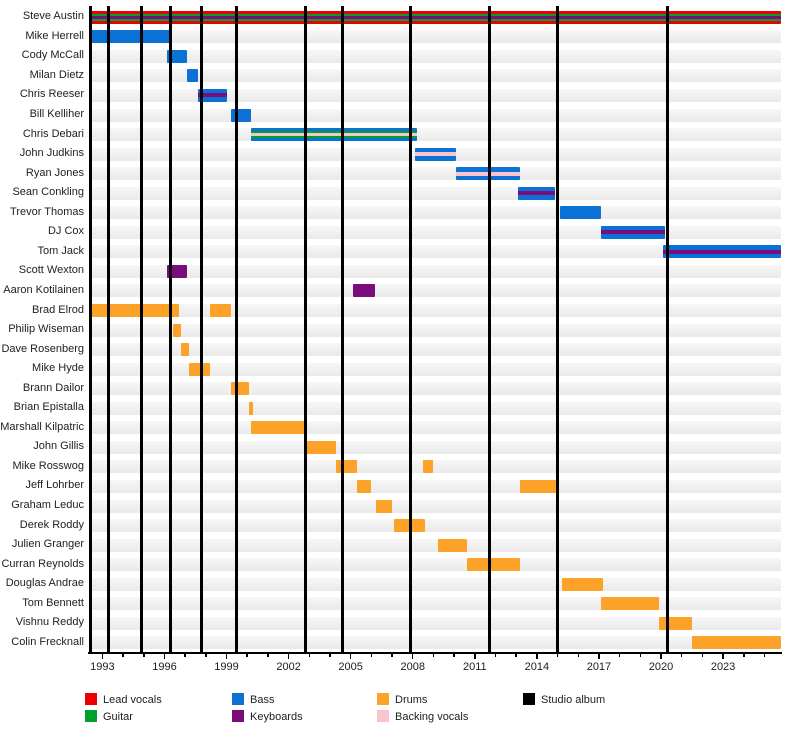  I want to click on legend-swatch-studio_album, so click(529, 699).